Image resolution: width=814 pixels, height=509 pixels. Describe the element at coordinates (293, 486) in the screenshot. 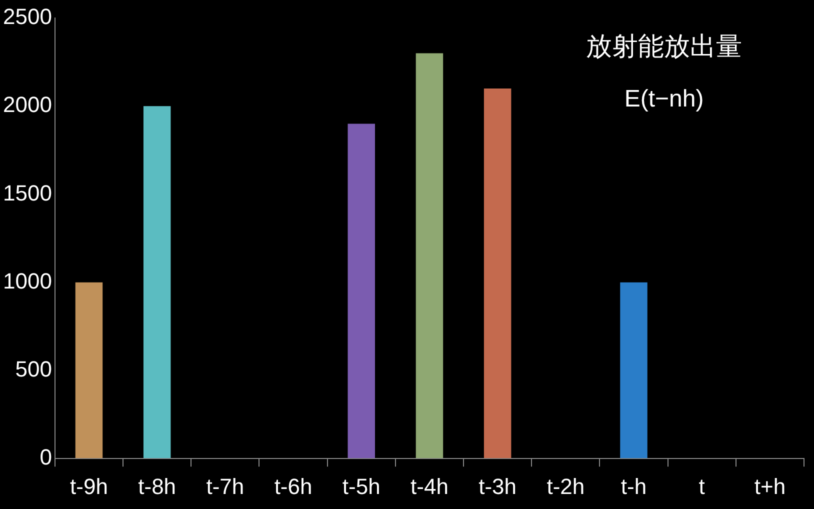

I see `x-tick-label: t-6h` at that location.